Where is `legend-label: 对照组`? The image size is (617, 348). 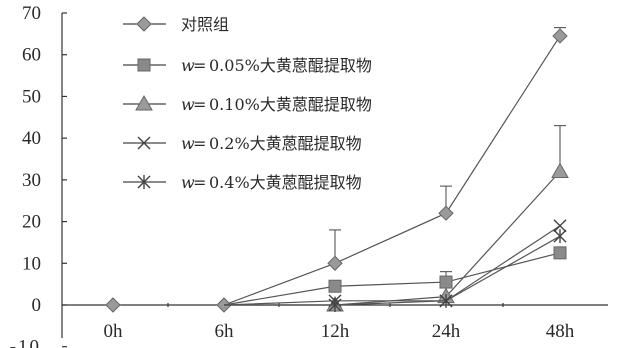
legend-label: 对照组 is located at coordinates (205, 24).